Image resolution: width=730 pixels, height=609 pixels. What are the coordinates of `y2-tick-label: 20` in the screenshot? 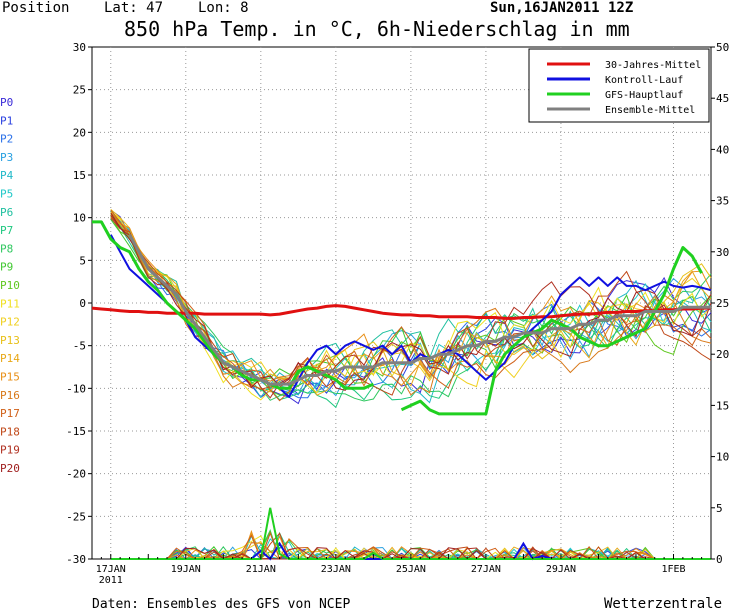 It's located at (722, 354).